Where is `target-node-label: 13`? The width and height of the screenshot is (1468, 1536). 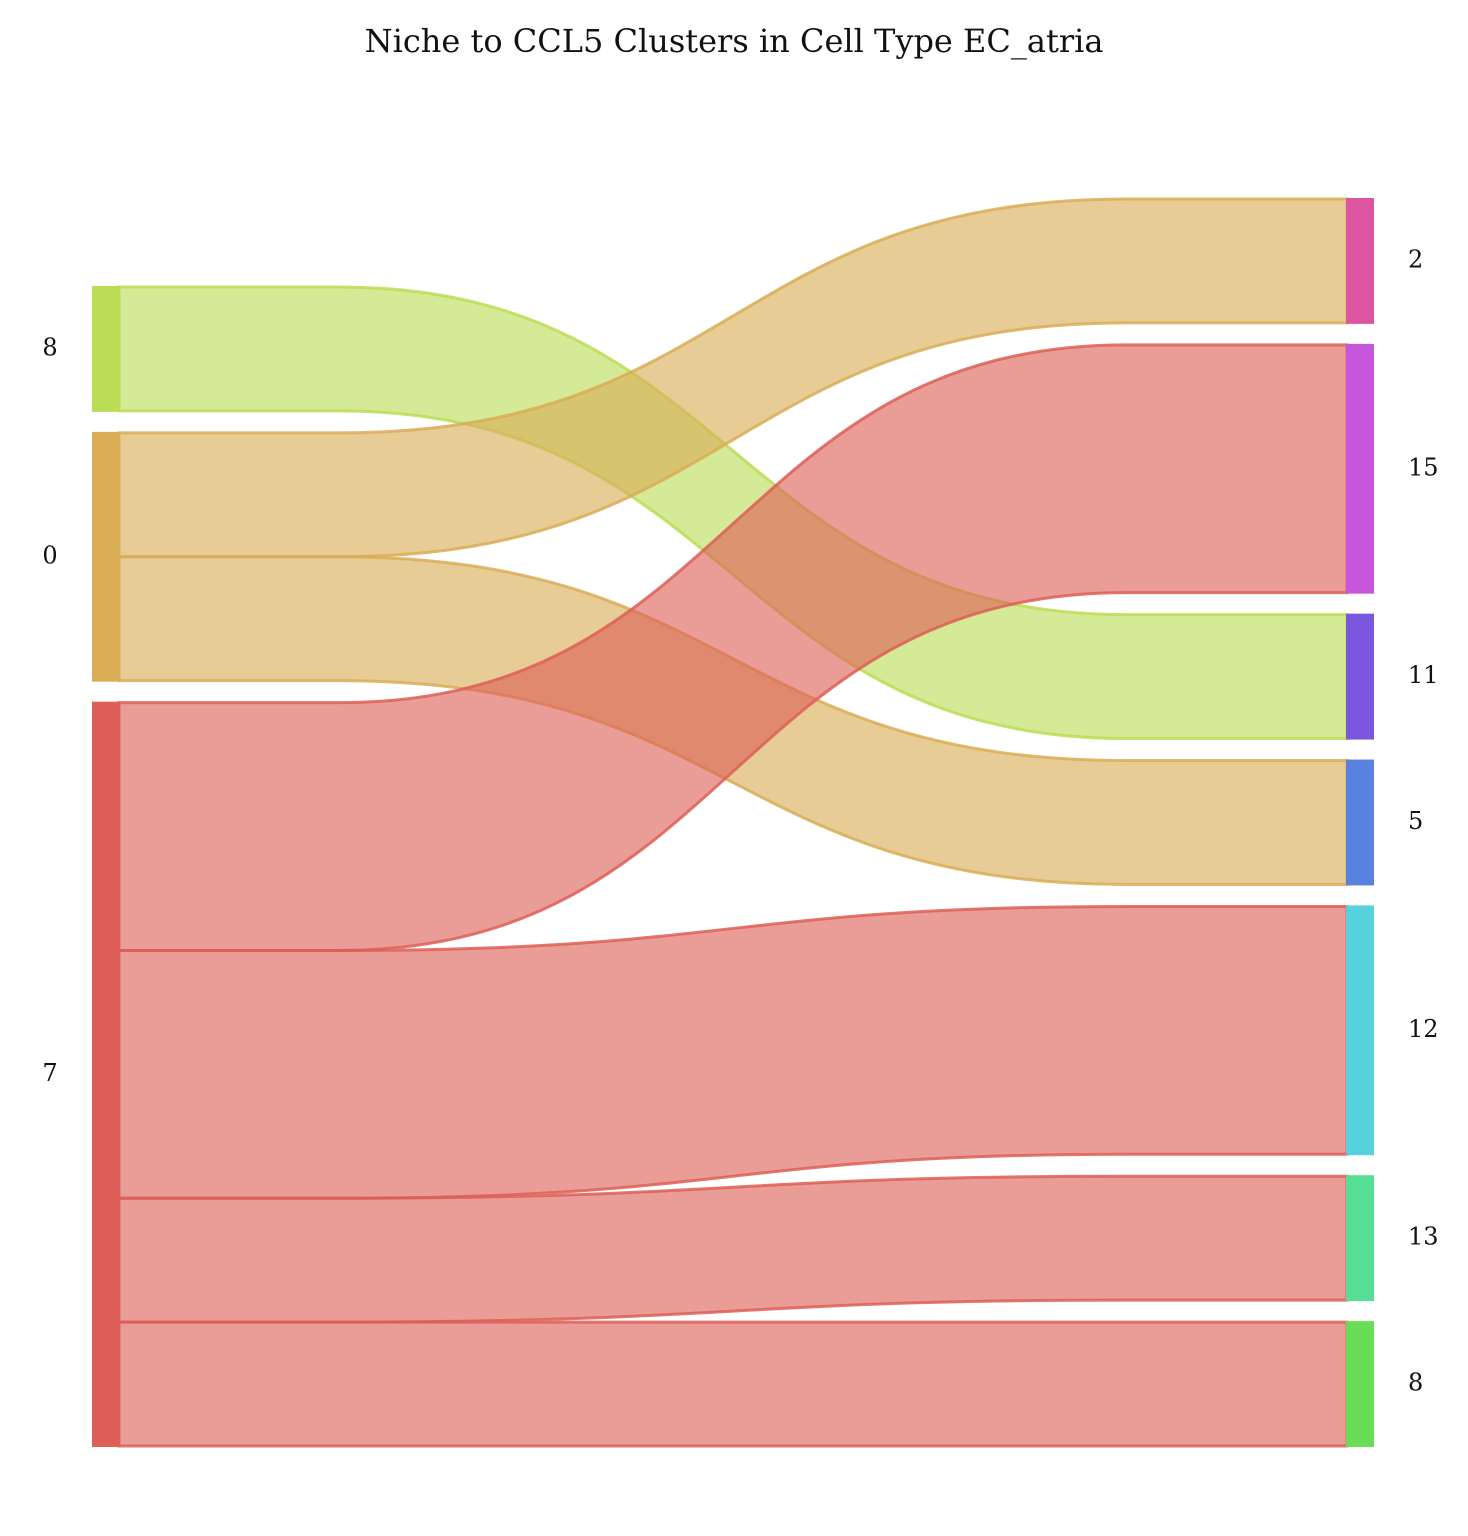 target-node-label: 13 is located at coordinates (1423, 1237).